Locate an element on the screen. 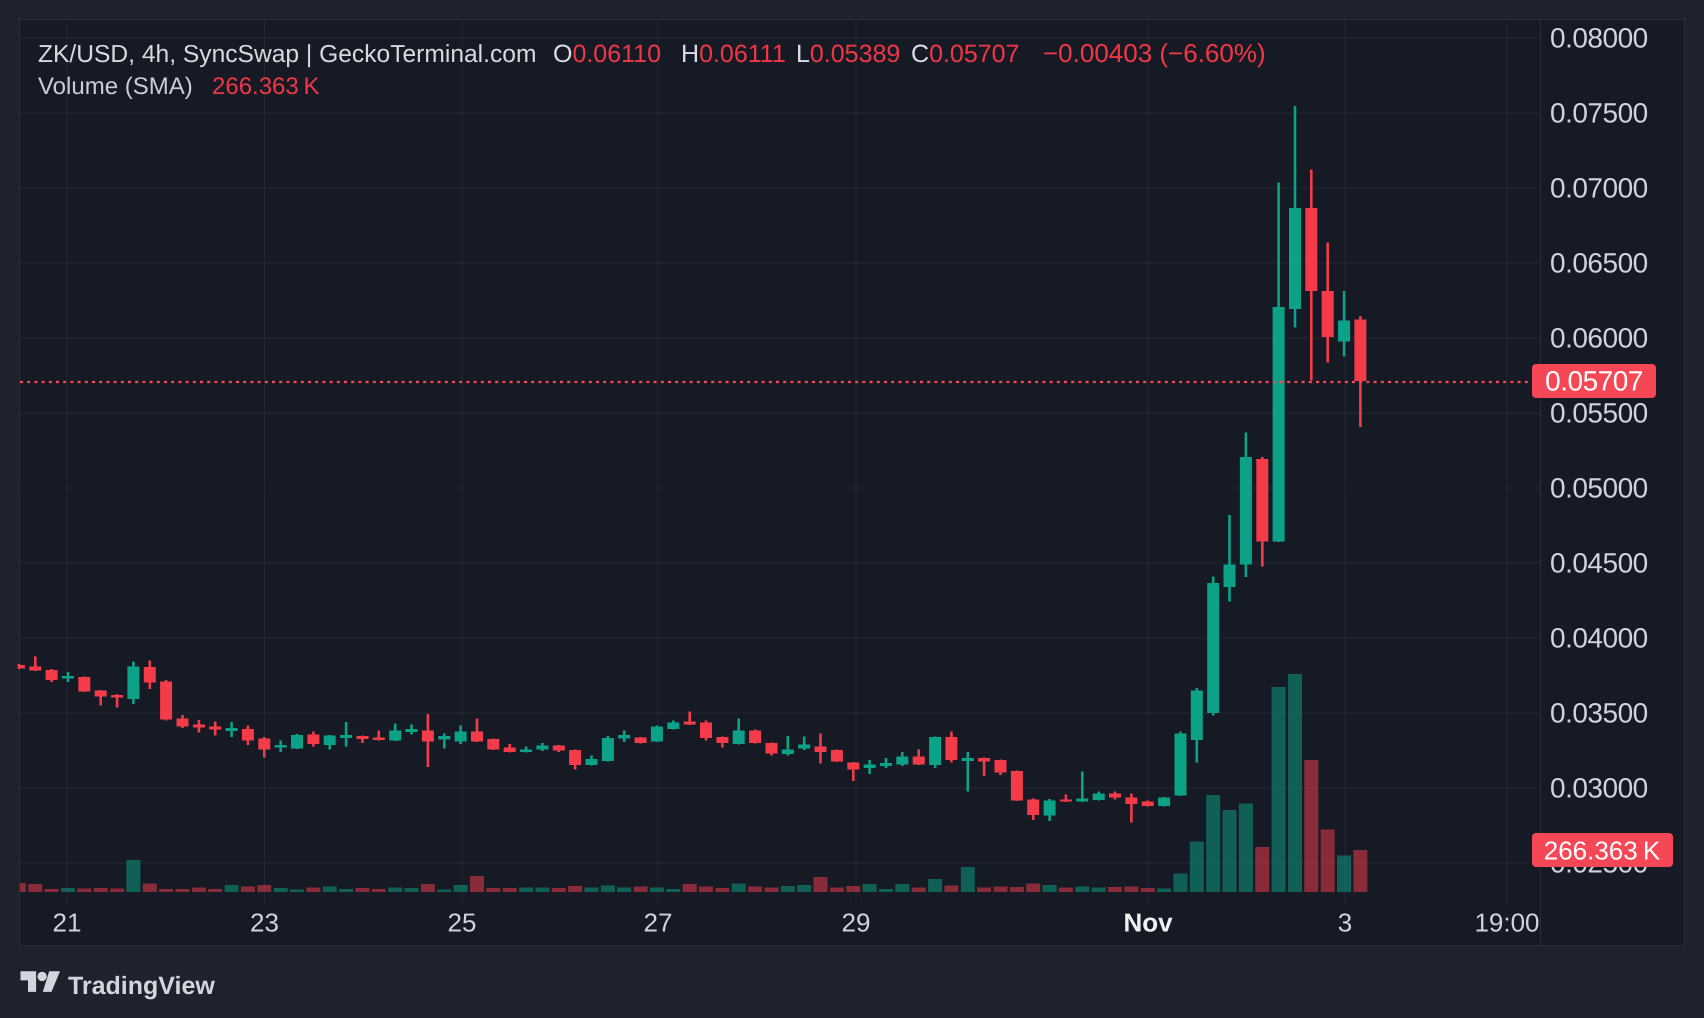 The image size is (1704, 1018). svg-text: C0.05707 is located at coordinates (965, 54).